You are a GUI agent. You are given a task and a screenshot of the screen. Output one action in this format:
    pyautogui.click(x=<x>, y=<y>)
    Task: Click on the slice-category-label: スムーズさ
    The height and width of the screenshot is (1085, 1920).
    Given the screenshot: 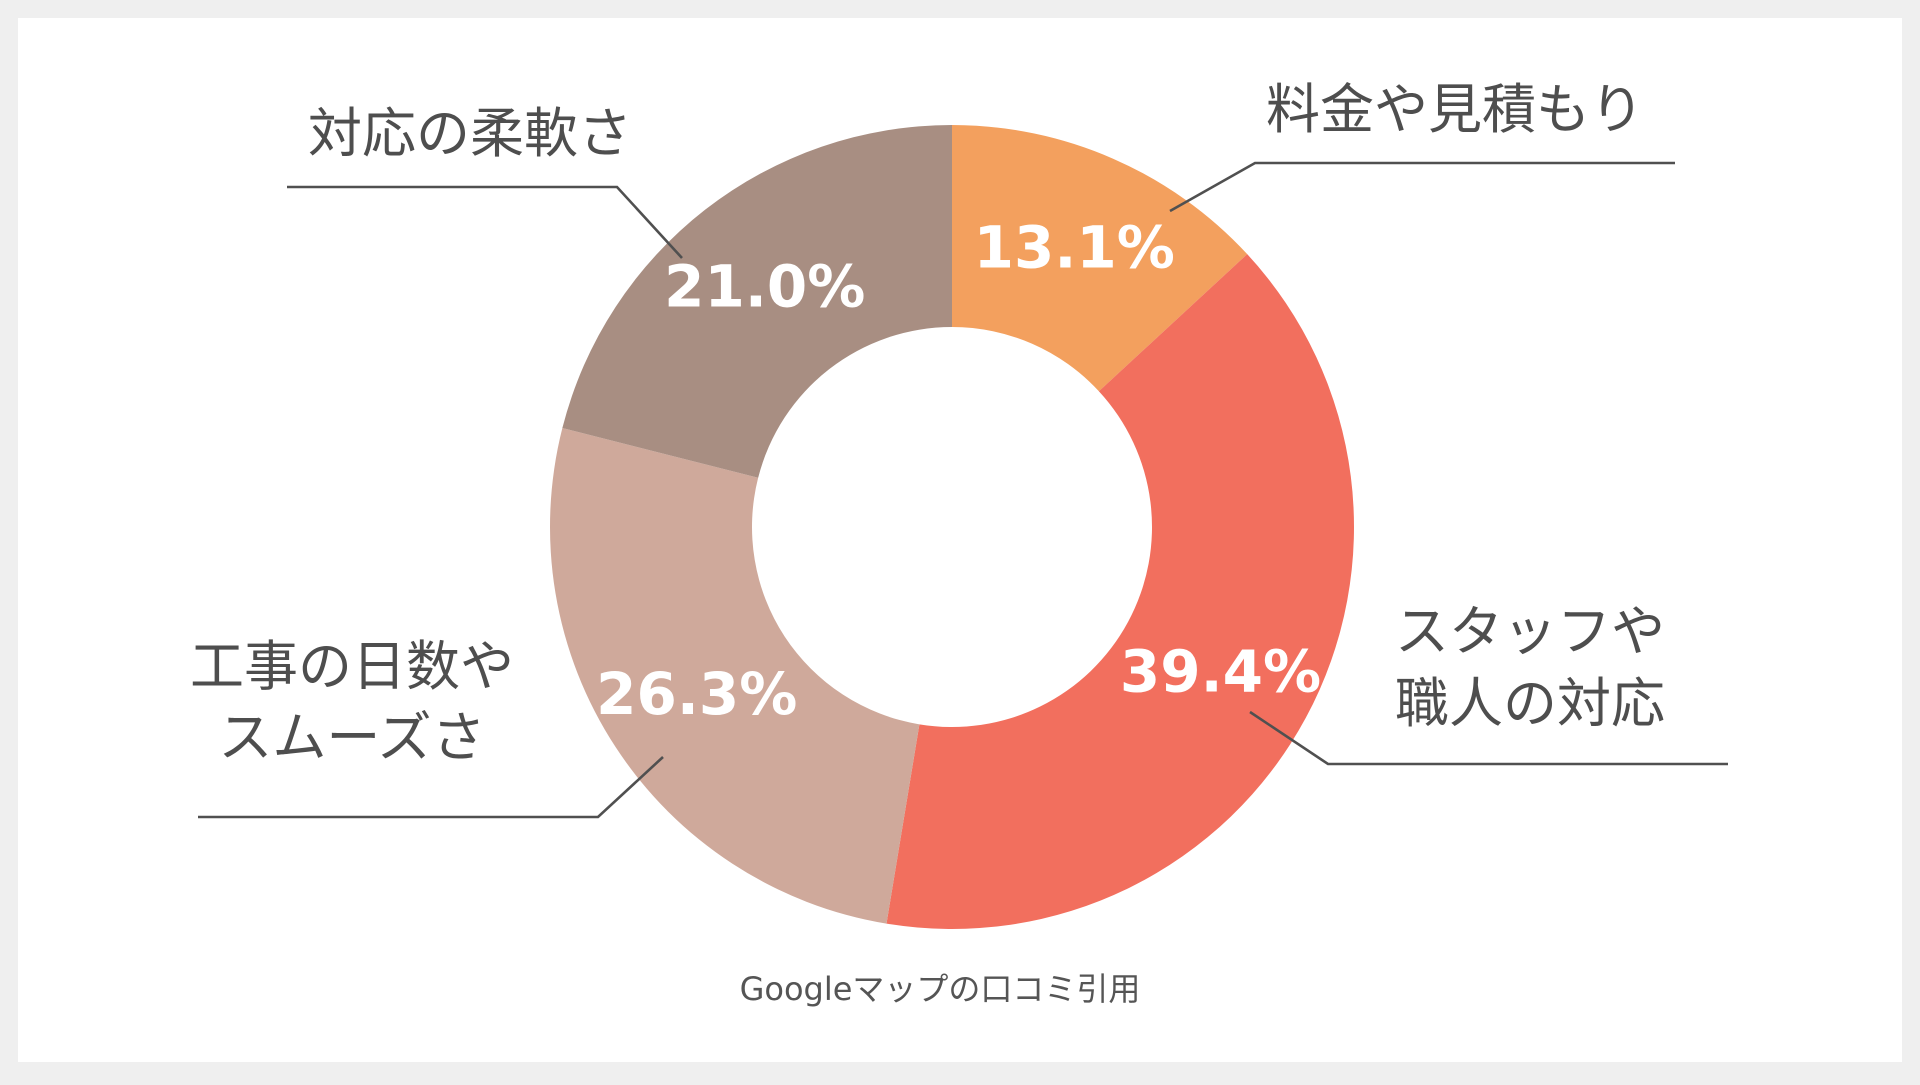 What is the action you would take?
    pyautogui.click(x=351, y=737)
    